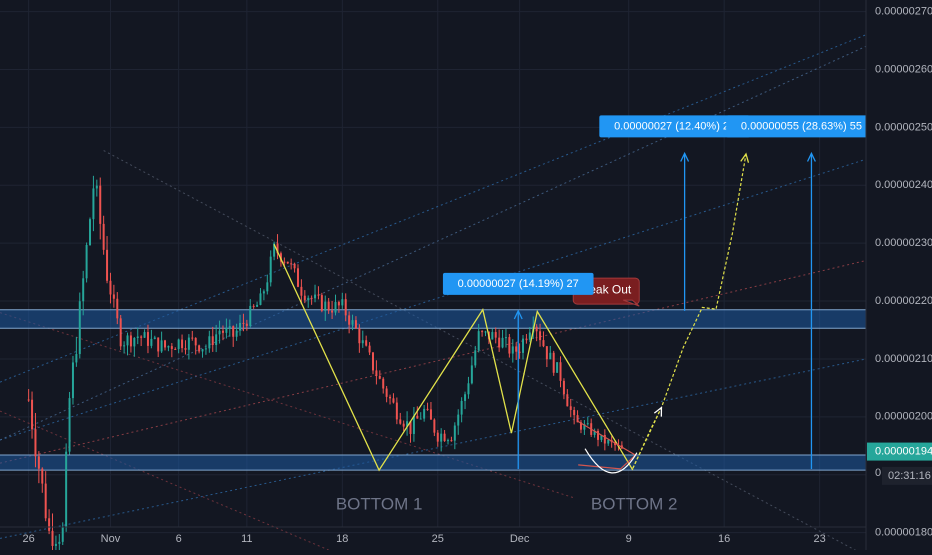 Image resolution: width=932 pixels, height=555 pixels. I want to click on projection-path-secondary, so click(647, 438).